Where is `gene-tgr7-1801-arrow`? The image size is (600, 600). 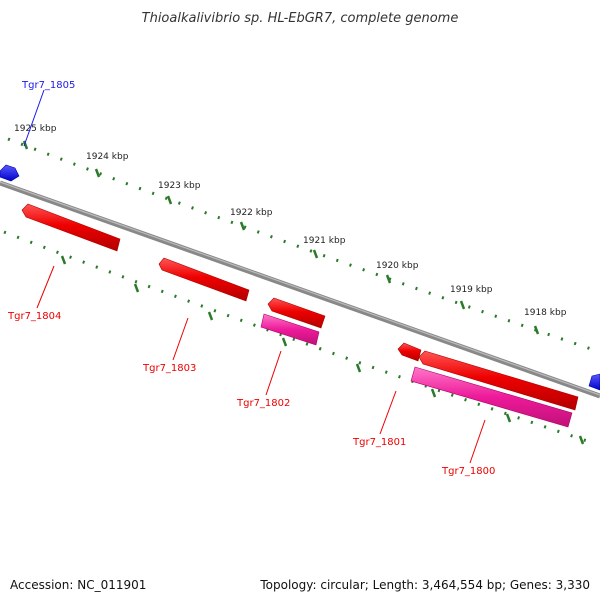 gene-tgr7-1801-arrow is located at coordinates (409, 352).